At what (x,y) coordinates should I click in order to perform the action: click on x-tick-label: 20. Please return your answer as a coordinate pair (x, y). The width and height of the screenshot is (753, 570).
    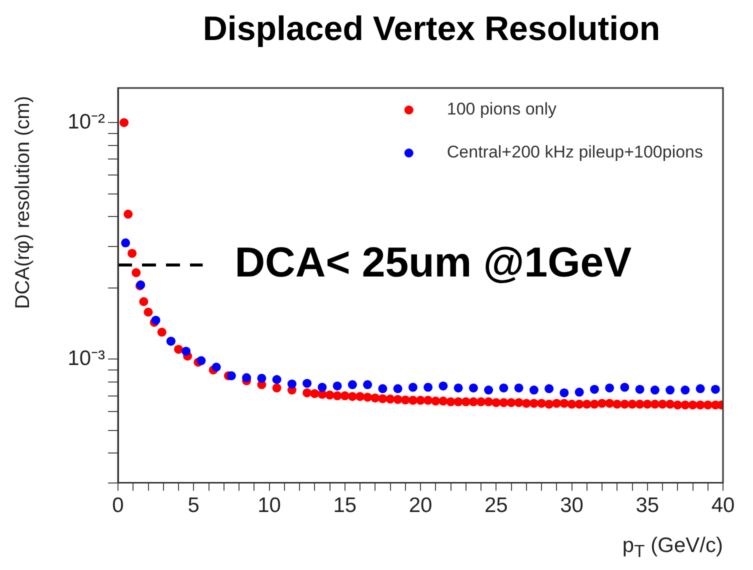
    Looking at the image, I should click on (420, 506).